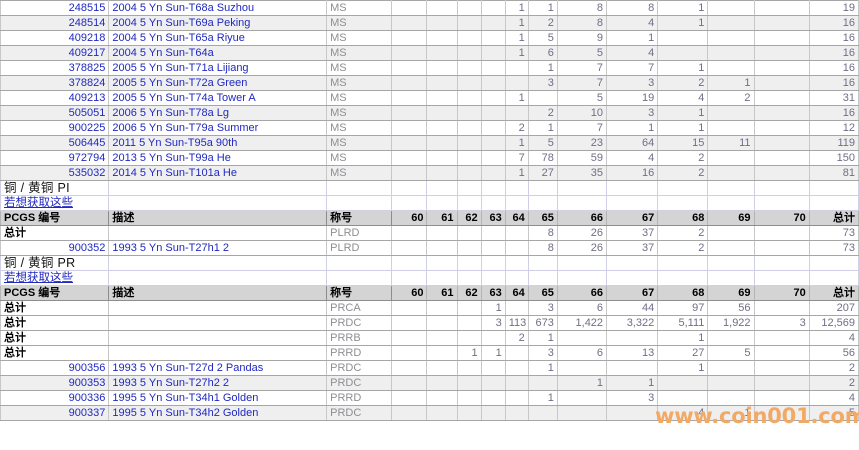 This screenshot has height=450, width=859. Describe the element at coordinates (429, 203) in the screenshot. I see `request-data-row: 若想获取这些` at that location.